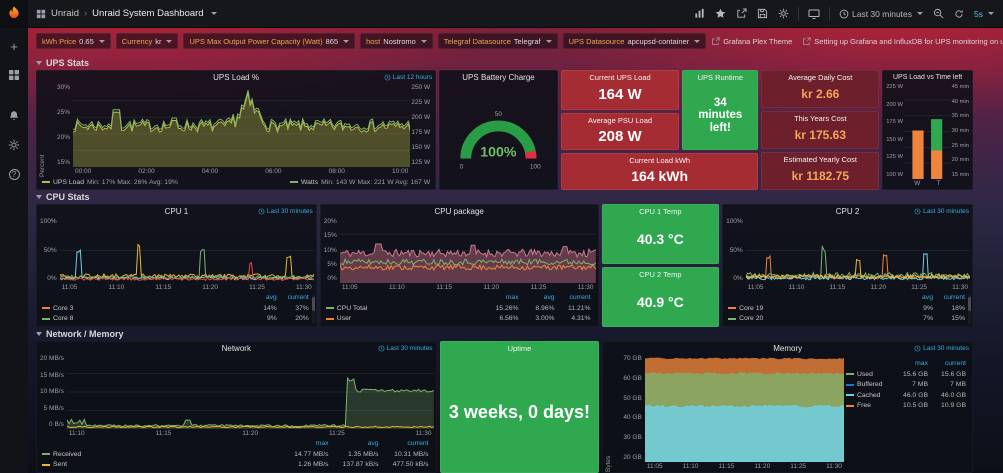  I want to click on time-picker-button: Last 30 minutes, so click(881, 14).